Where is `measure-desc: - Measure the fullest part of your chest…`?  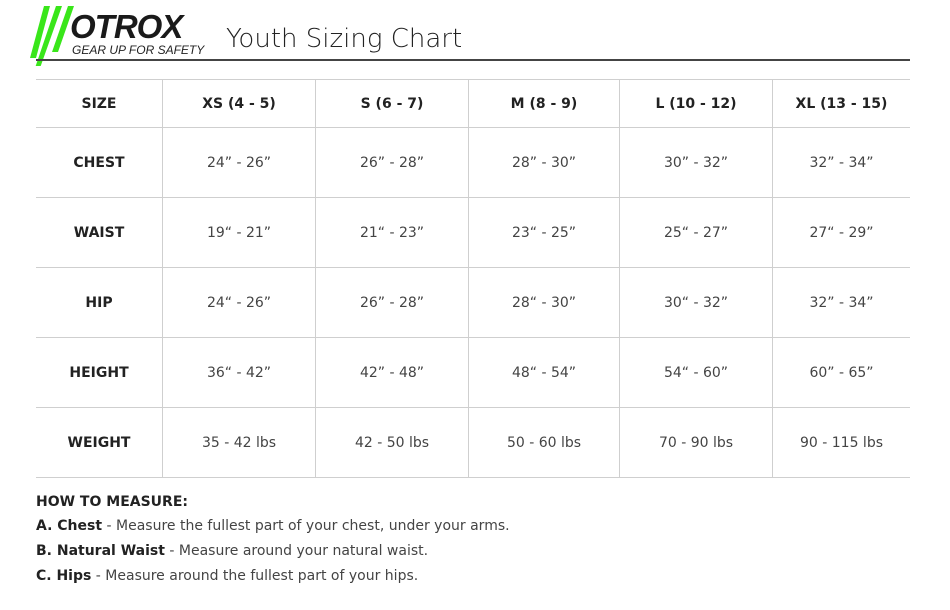
measure-desc: - Measure the fullest part of your chest… is located at coordinates (306, 526).